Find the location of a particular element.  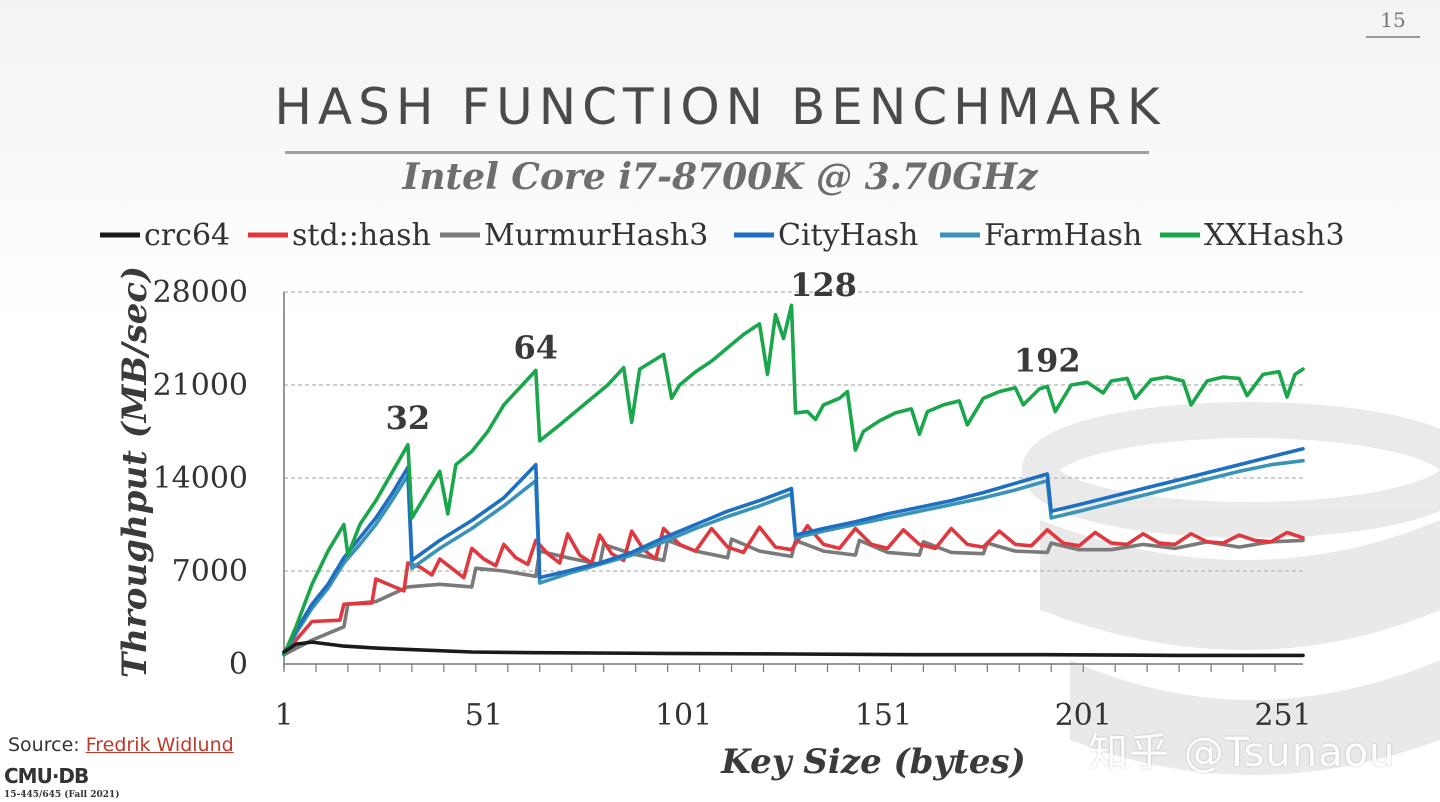

y-tick-label: 21000 is located at coordinates (200, 385).